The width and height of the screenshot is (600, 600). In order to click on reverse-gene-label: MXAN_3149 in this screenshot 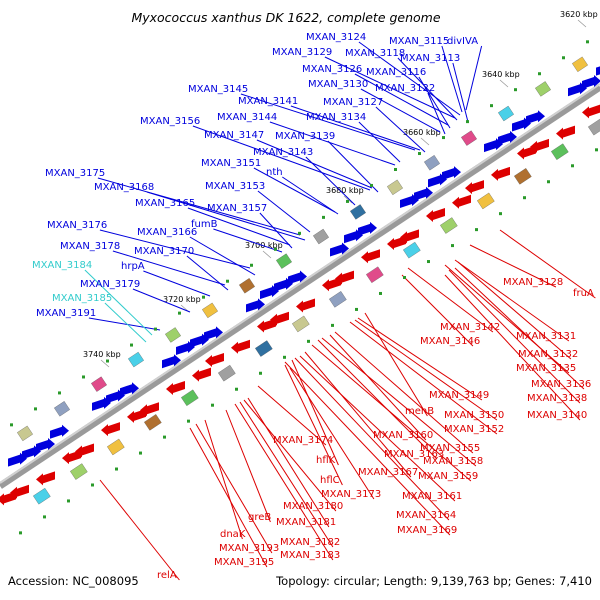, I will do `click(459, 395)`.